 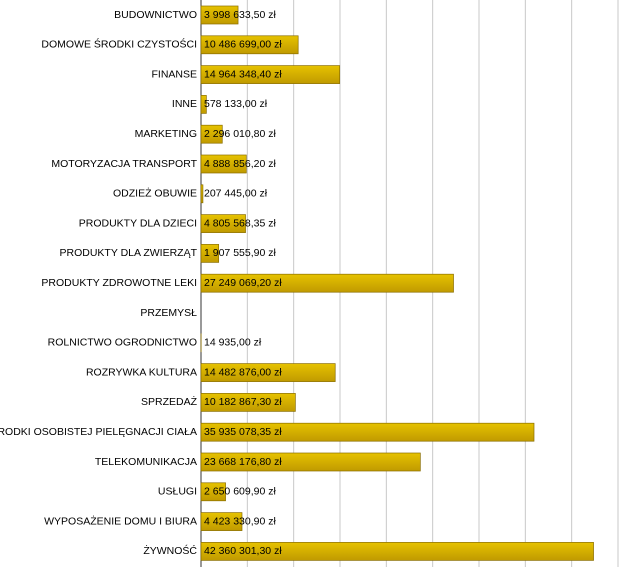 I want to click on value-label: 27 249 069,20 zł, so click(x=243, y=283).